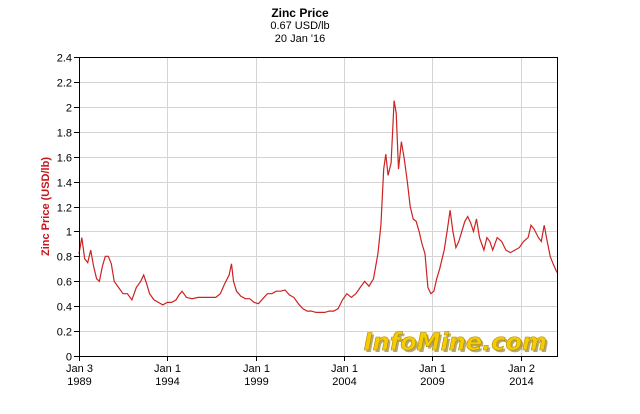 This screenshot has width=640, height=414. What do you see at coordinates (432, 382) in the screenshot?
I see `x-tick-year: 2009` at bounding box center [432, 382].